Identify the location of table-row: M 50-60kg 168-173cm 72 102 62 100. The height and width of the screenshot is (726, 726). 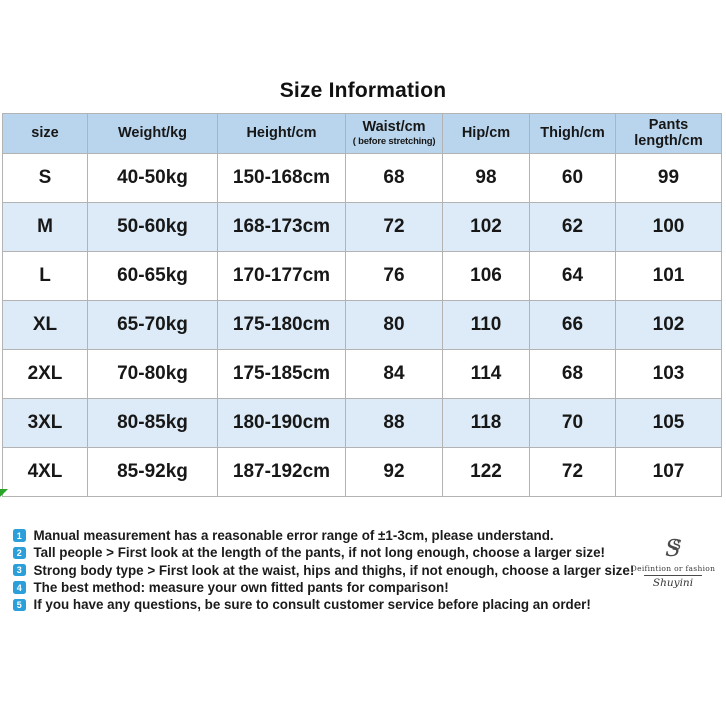
(362, 227).